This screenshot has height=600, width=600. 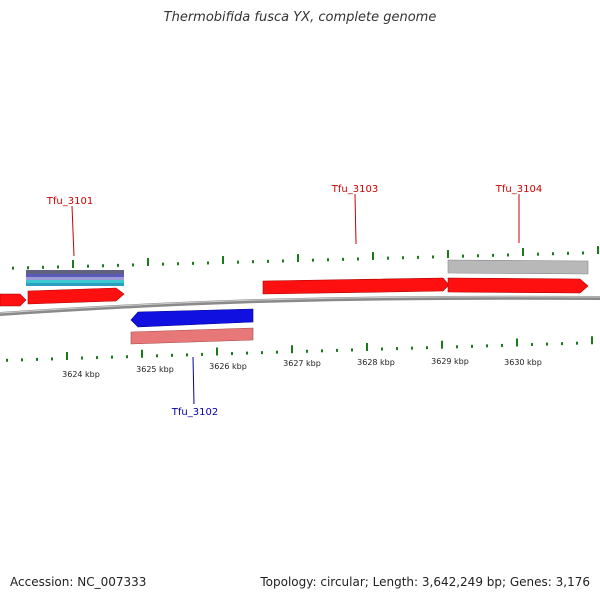 I want to click on gene-arrow-tfu3104, so click(x=518, y=285).